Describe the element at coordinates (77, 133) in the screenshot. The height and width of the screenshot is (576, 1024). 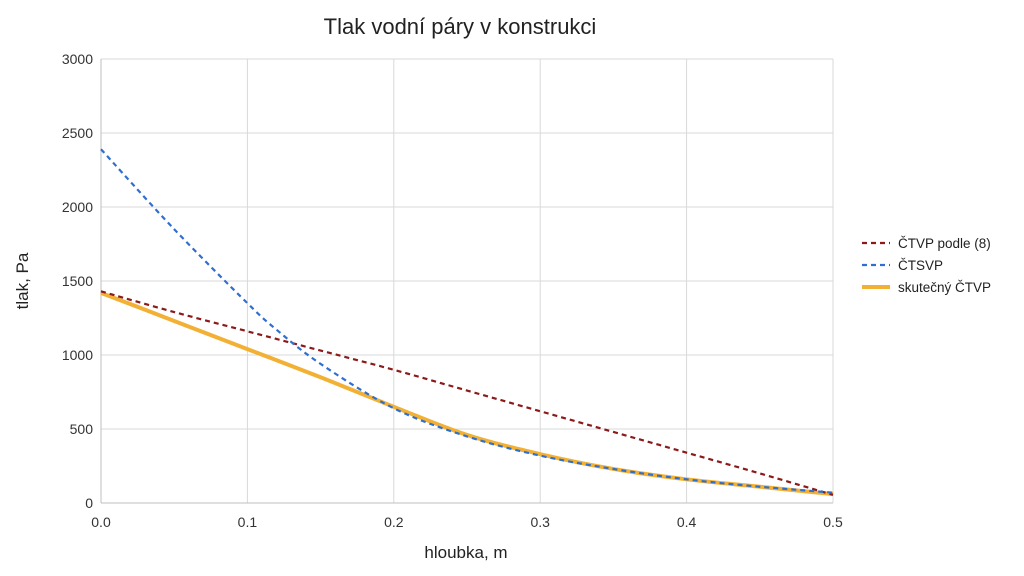
I see `y-tick-label: 2500` at that location.